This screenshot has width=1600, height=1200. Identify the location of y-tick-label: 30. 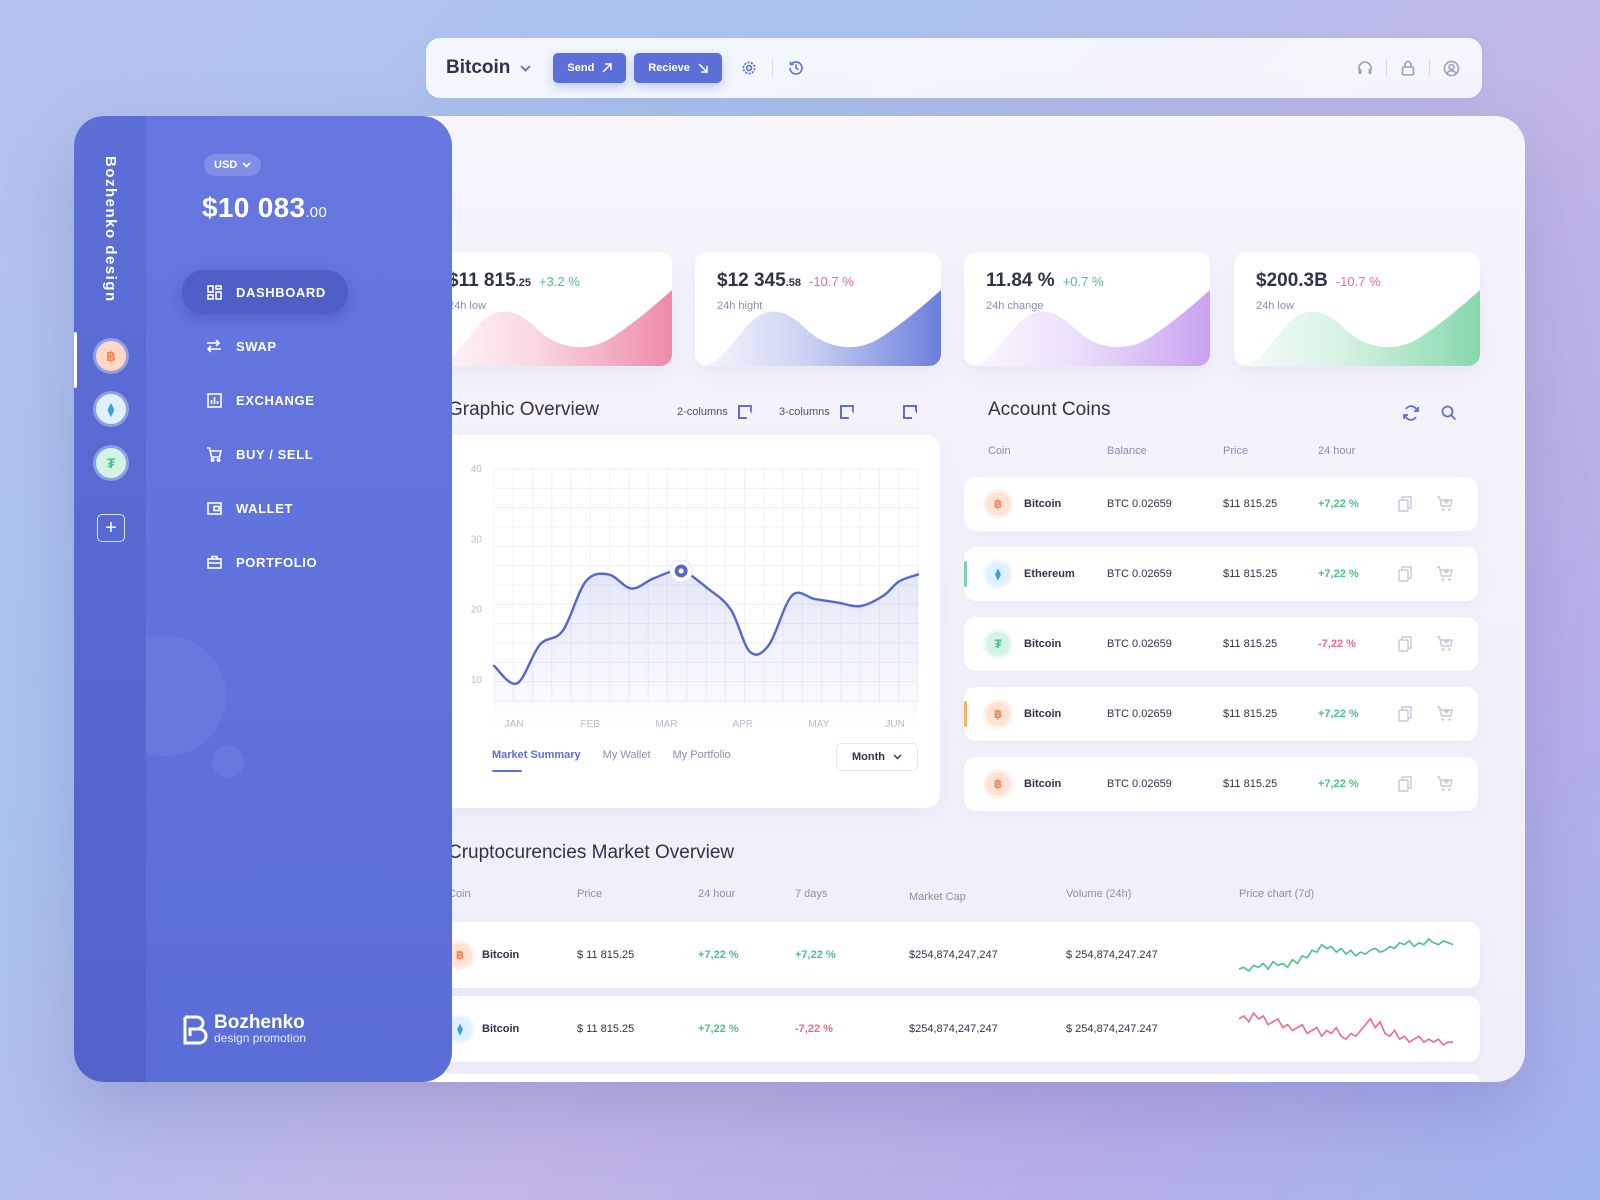
(477, 539).